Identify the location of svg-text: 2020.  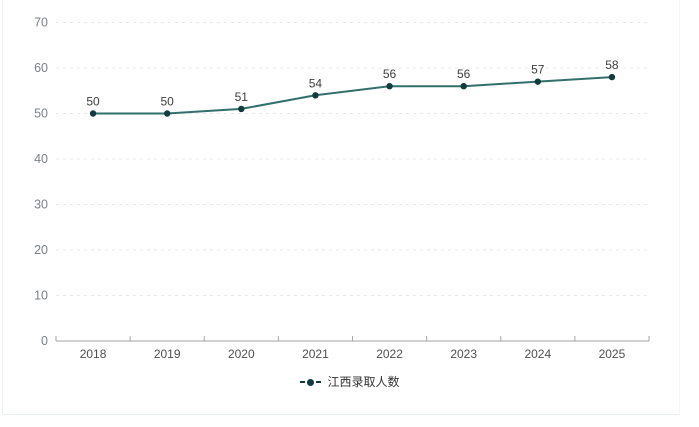
(241, 354).